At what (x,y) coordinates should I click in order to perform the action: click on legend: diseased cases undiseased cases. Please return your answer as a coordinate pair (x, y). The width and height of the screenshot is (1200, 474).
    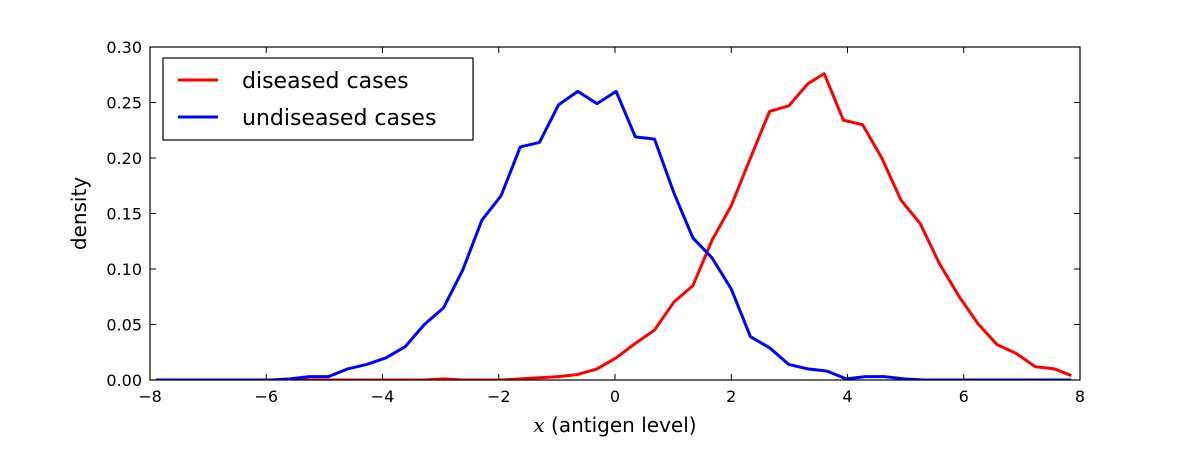
    Looking at the image, I should click on (318, 99).